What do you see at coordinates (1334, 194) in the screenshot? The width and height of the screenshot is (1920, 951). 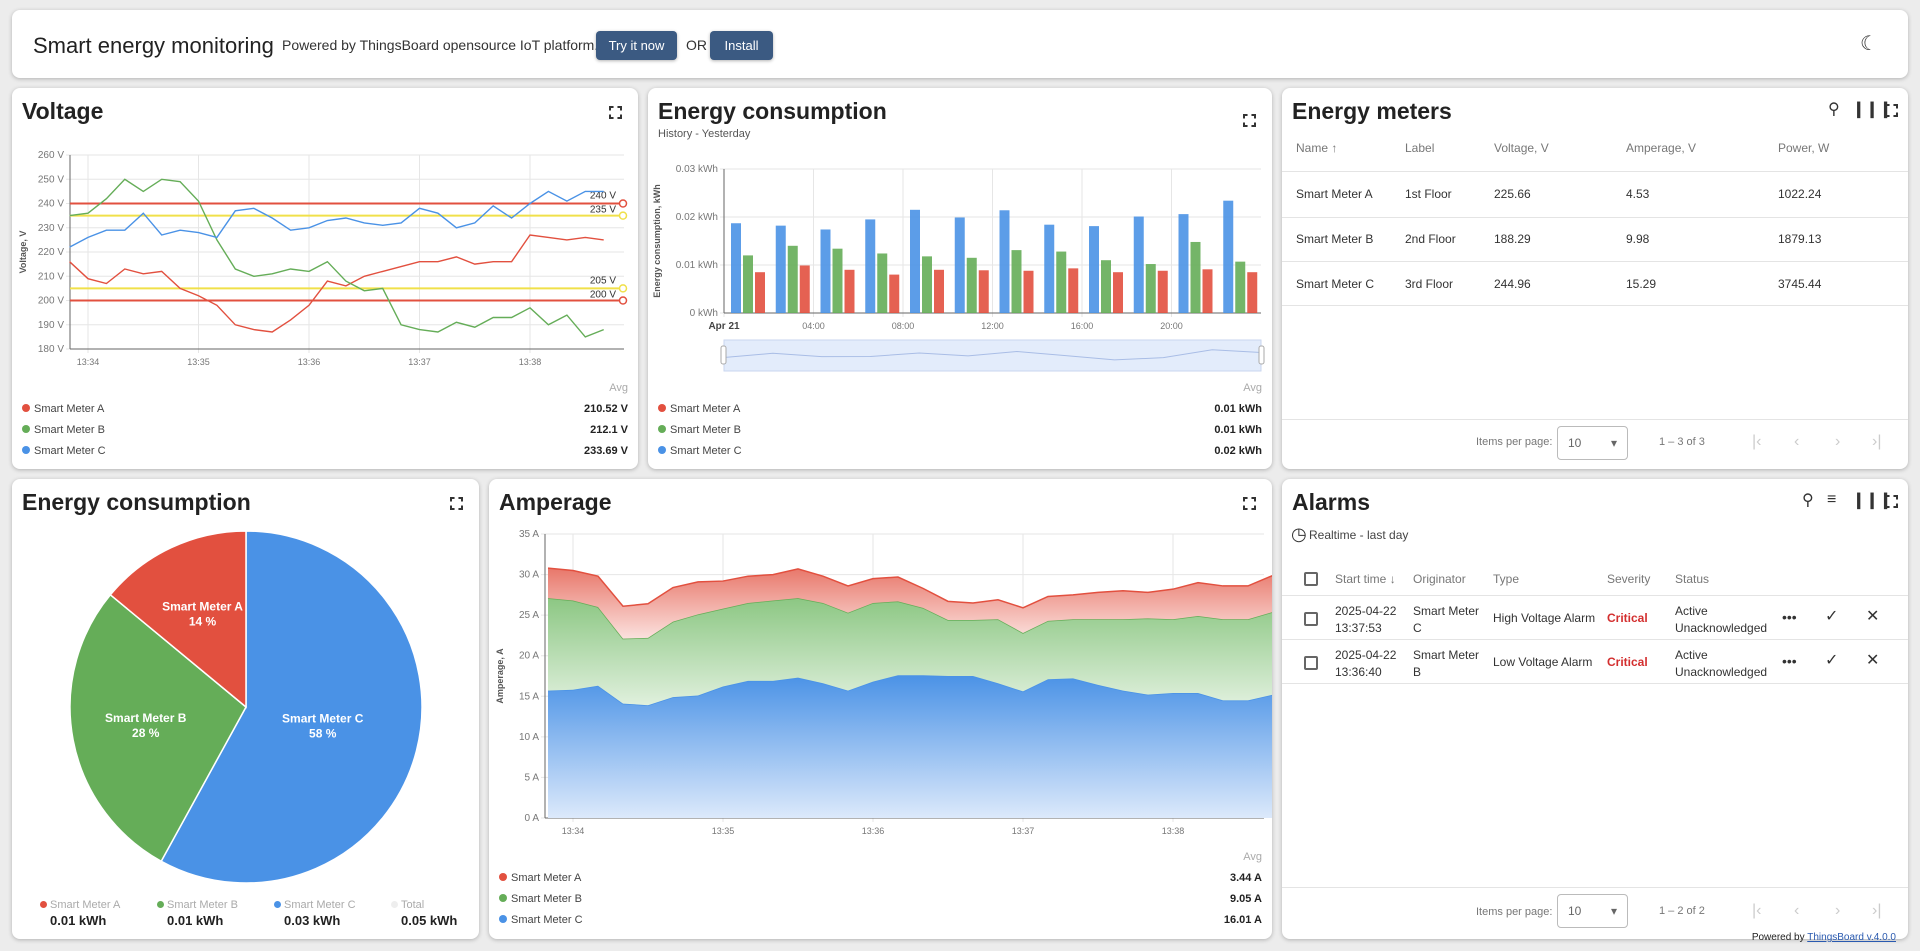 I see `table-cell: Smart Meter A` at bounding box center [1334, 194].